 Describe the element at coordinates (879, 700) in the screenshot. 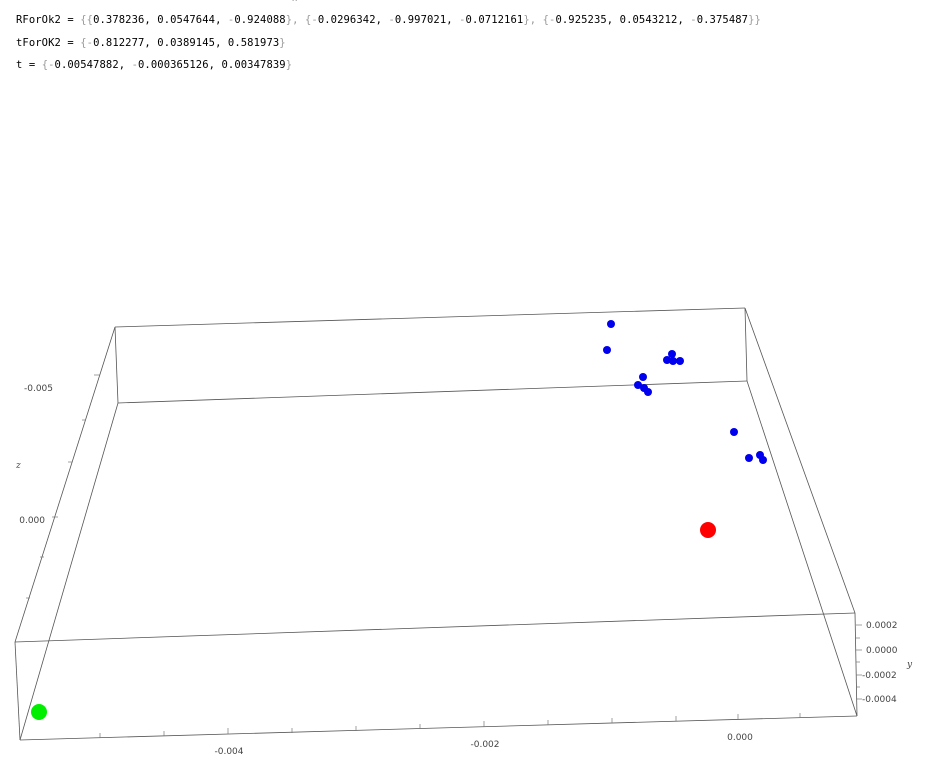

I see `y-tick-label: -0.0004` at that location.